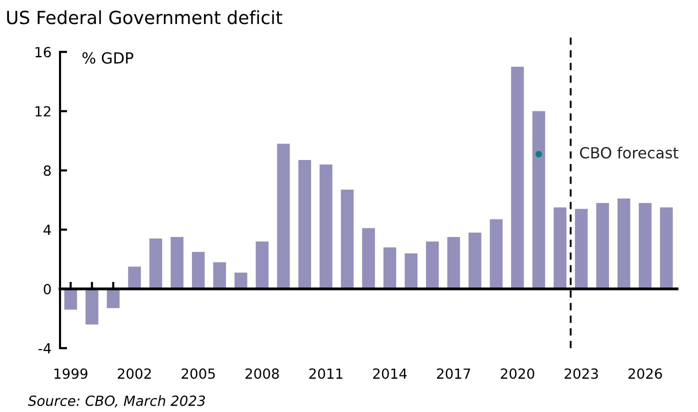 This screenshot has width=698, height=412. I want to click on x-tick-label: 2002, so click(134, 373).